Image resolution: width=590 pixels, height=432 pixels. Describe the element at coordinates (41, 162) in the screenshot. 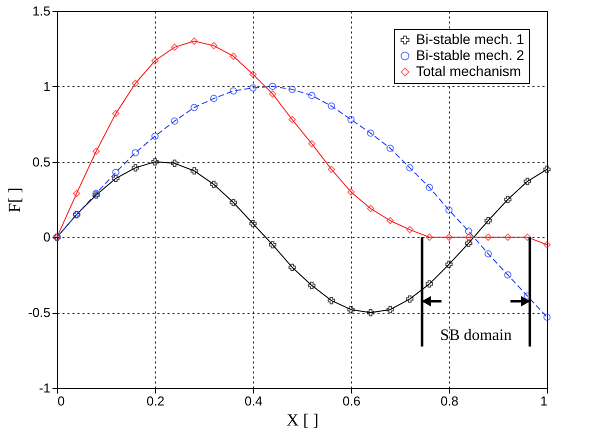

I see `y-tick-label: 0.5` at that location.